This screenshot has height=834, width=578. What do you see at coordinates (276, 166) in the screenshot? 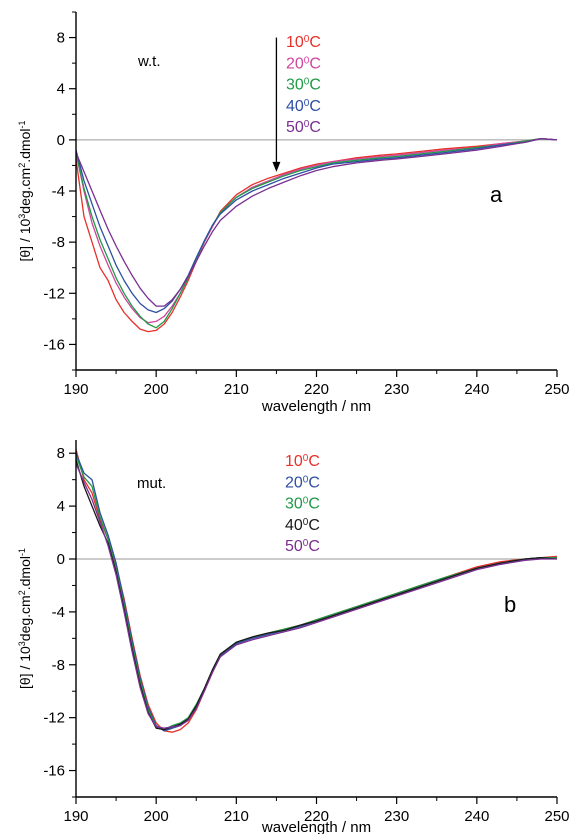
I see `trend-arrow-icon` at bounding box center [276, 166].